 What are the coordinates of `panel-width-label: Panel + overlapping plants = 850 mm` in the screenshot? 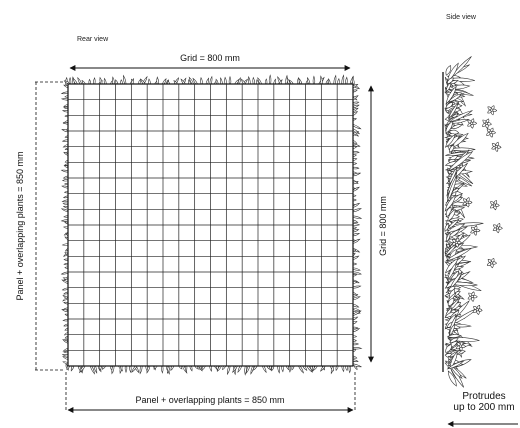 It's located at (209, 400).